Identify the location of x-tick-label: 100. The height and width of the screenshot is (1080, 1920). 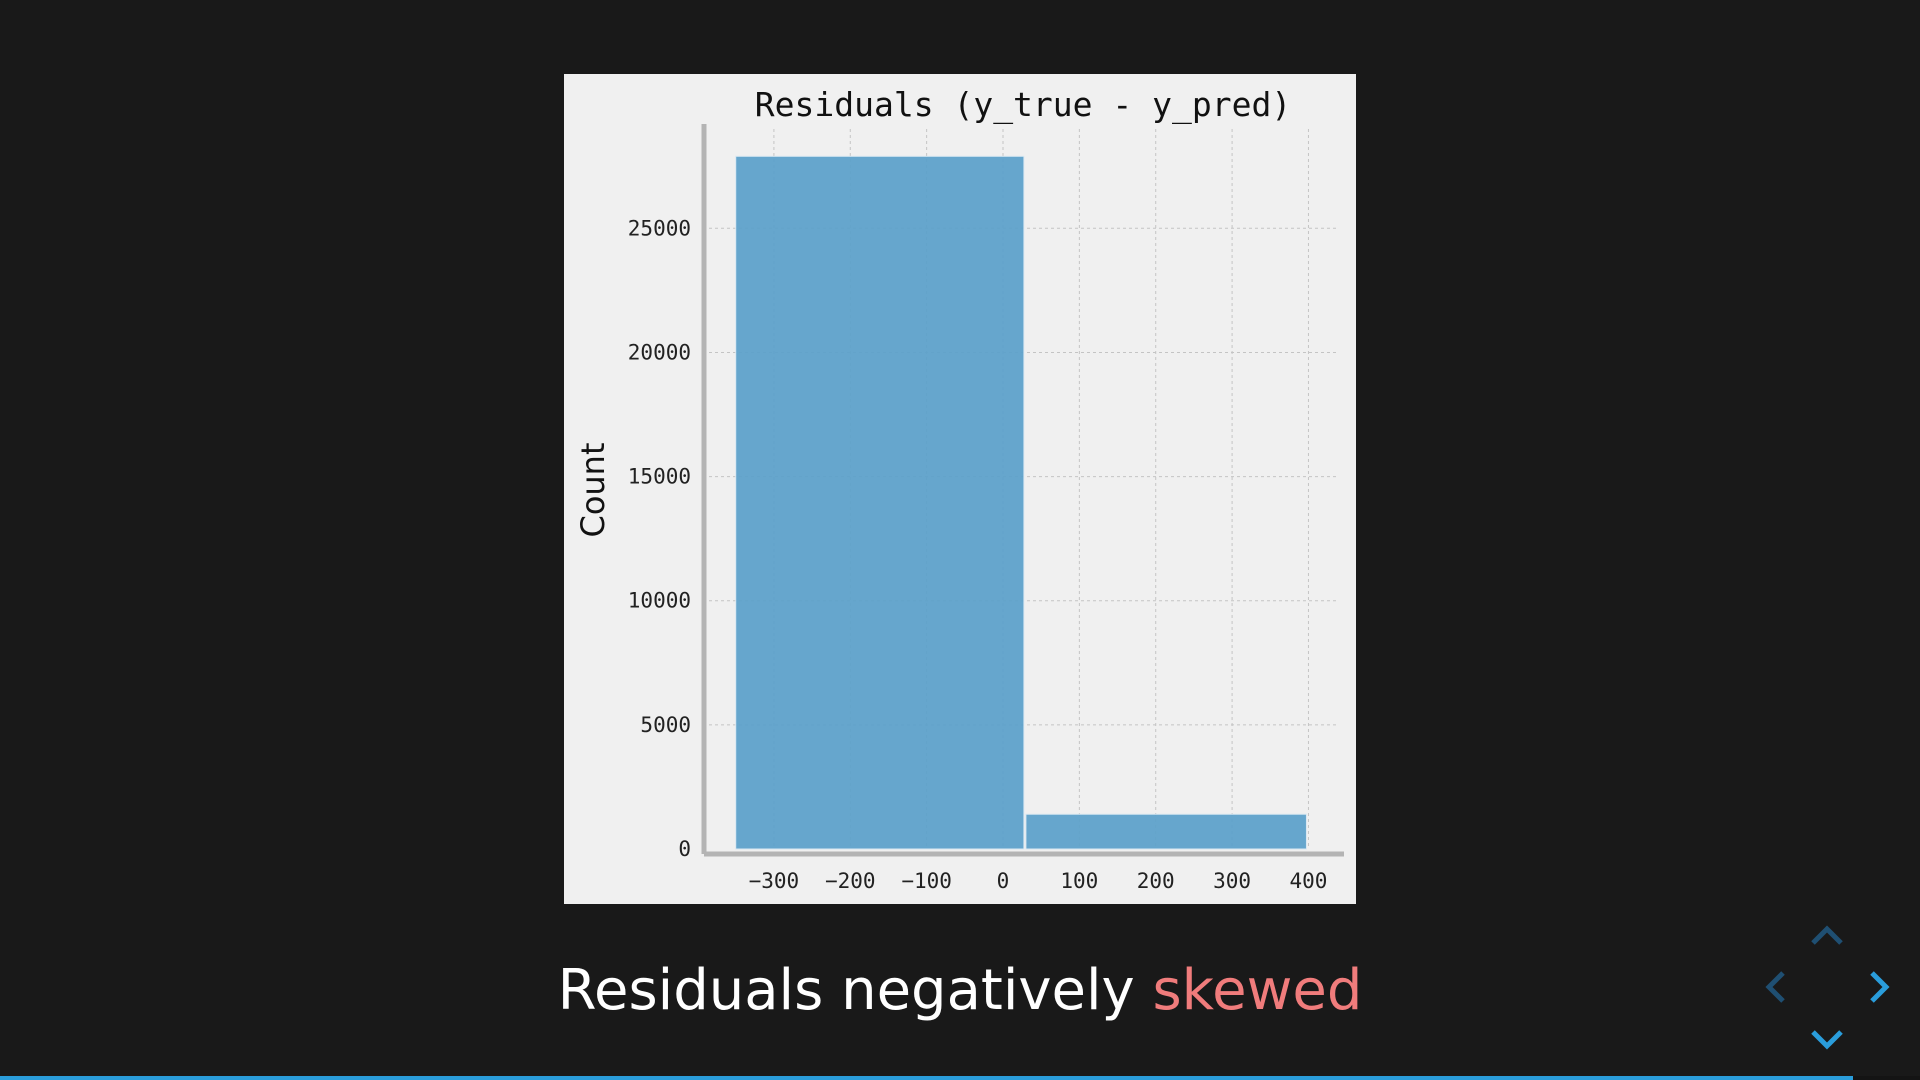
(1079, 881).